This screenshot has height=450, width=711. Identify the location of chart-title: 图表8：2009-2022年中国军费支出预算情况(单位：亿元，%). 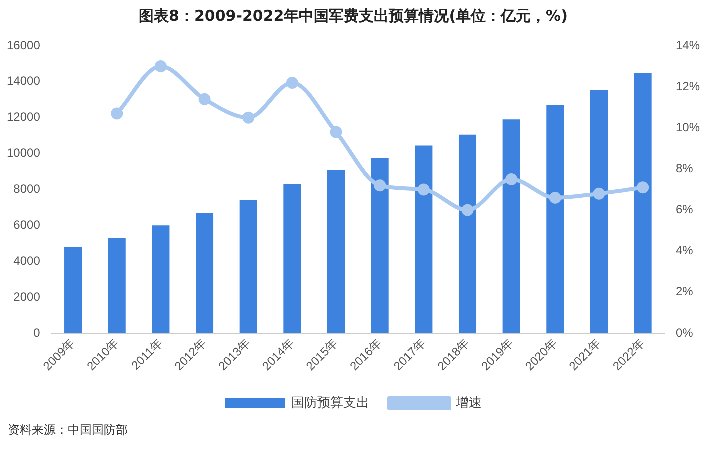
(353, 15).